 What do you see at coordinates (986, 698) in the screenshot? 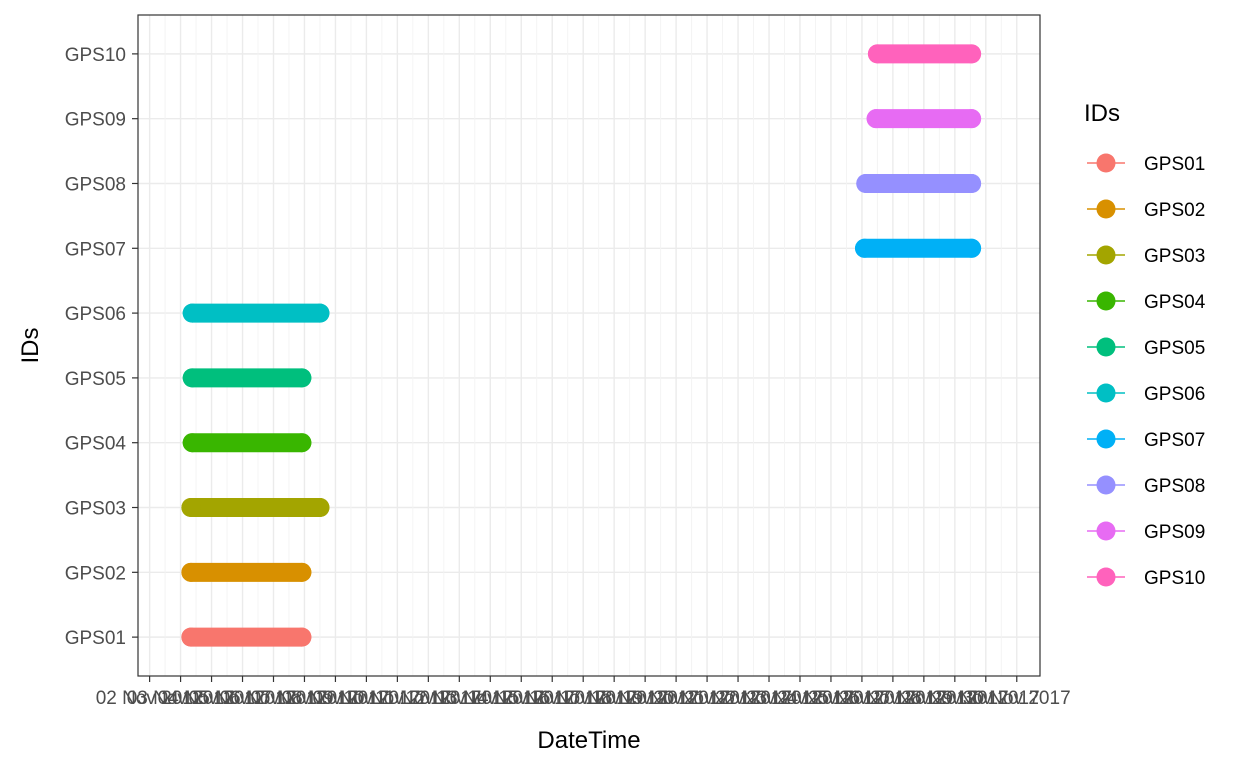
I see `x-tick-label: 29 Nov 2017` at bounding box center [986, 698].